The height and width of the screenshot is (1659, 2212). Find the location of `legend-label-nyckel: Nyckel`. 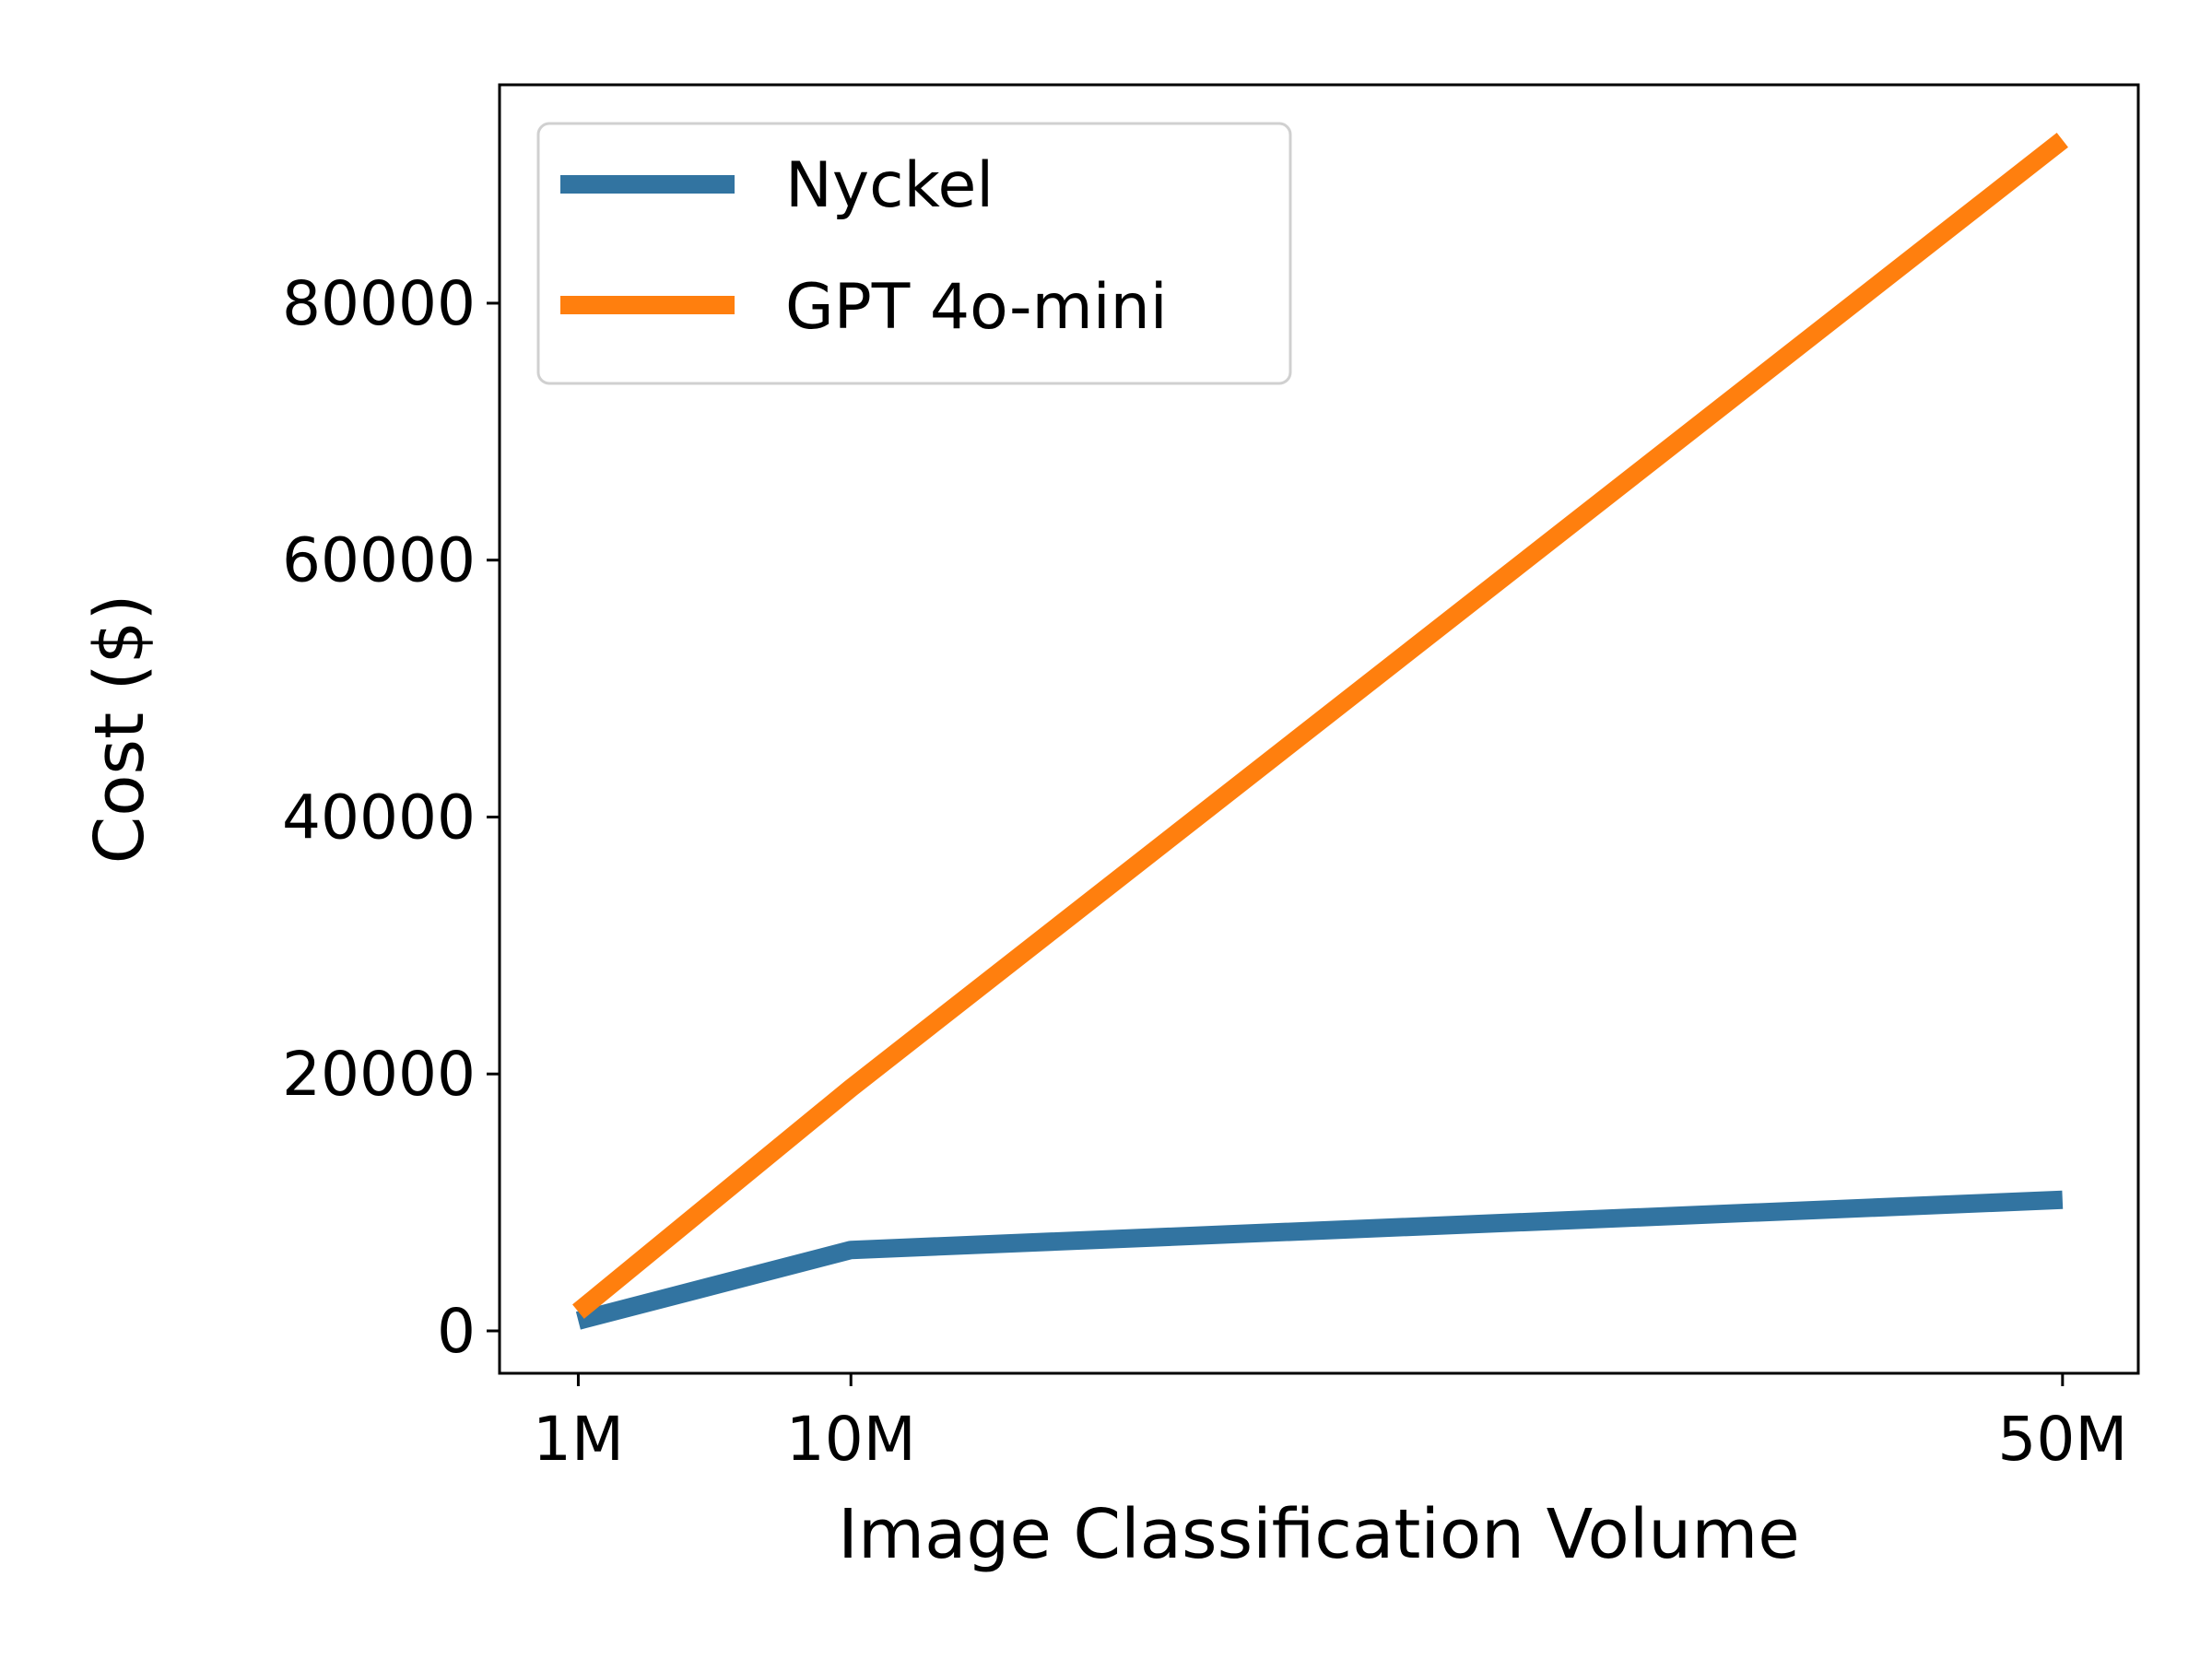

legend-label-nyckel: Nyckel is located at coordinates (889, 185).